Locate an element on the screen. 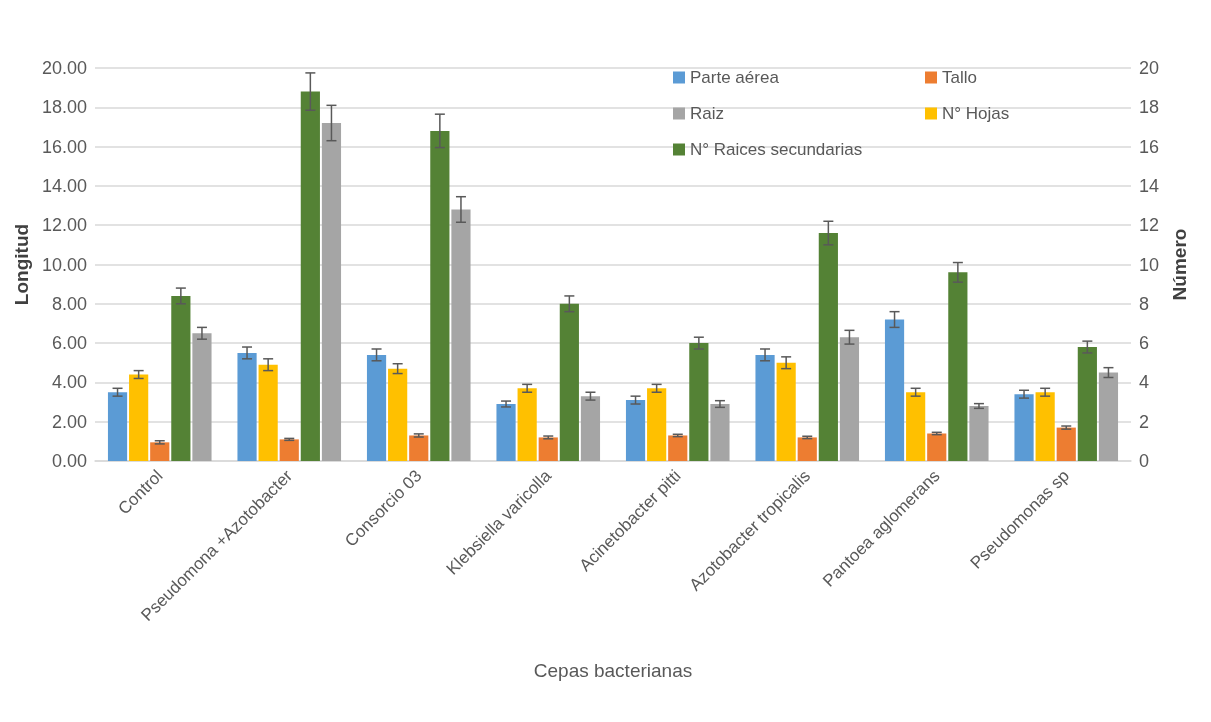 The height and width of the screenshot is (722, 1211). y-tick-label: 20.00 is located at coordinates (64, 68).